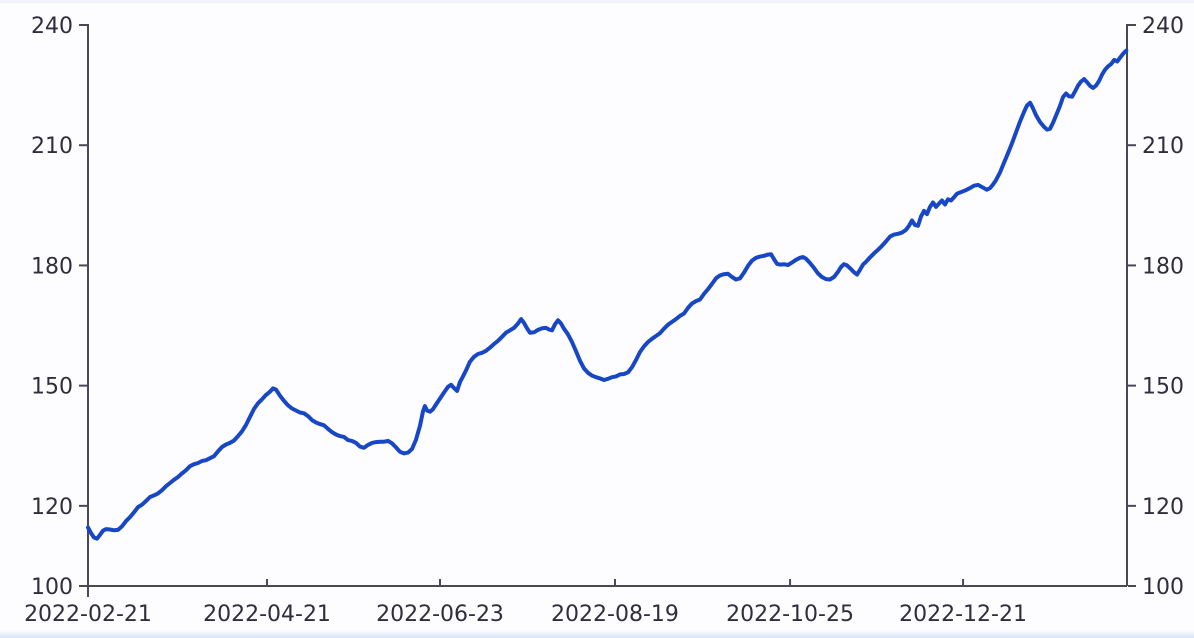 The width and height of the screenshot is (1194, 638). I want to click on y-tick-label-right: 210, so click(1163, 146).